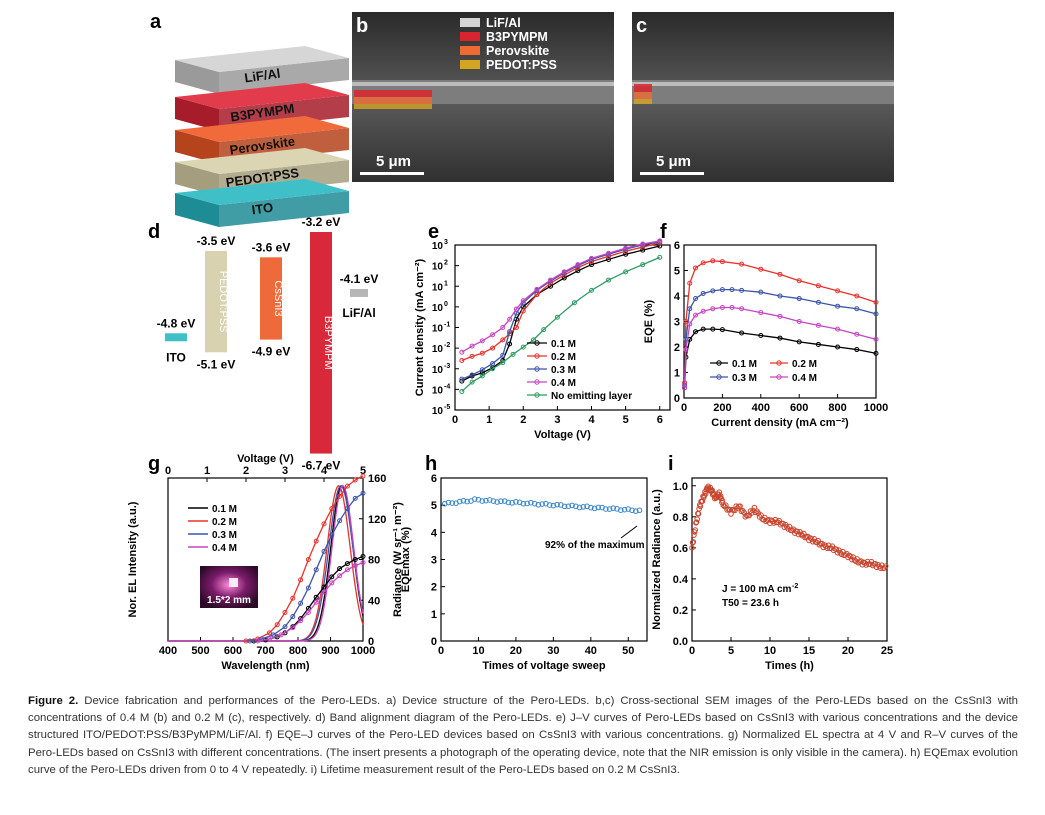 The height and width of the screenshot is (815, 1045). What do you see at coordinates (447, 366) in the screenshot?
I see `y-tick-exponent: -3` at bounding box center [447, 366].